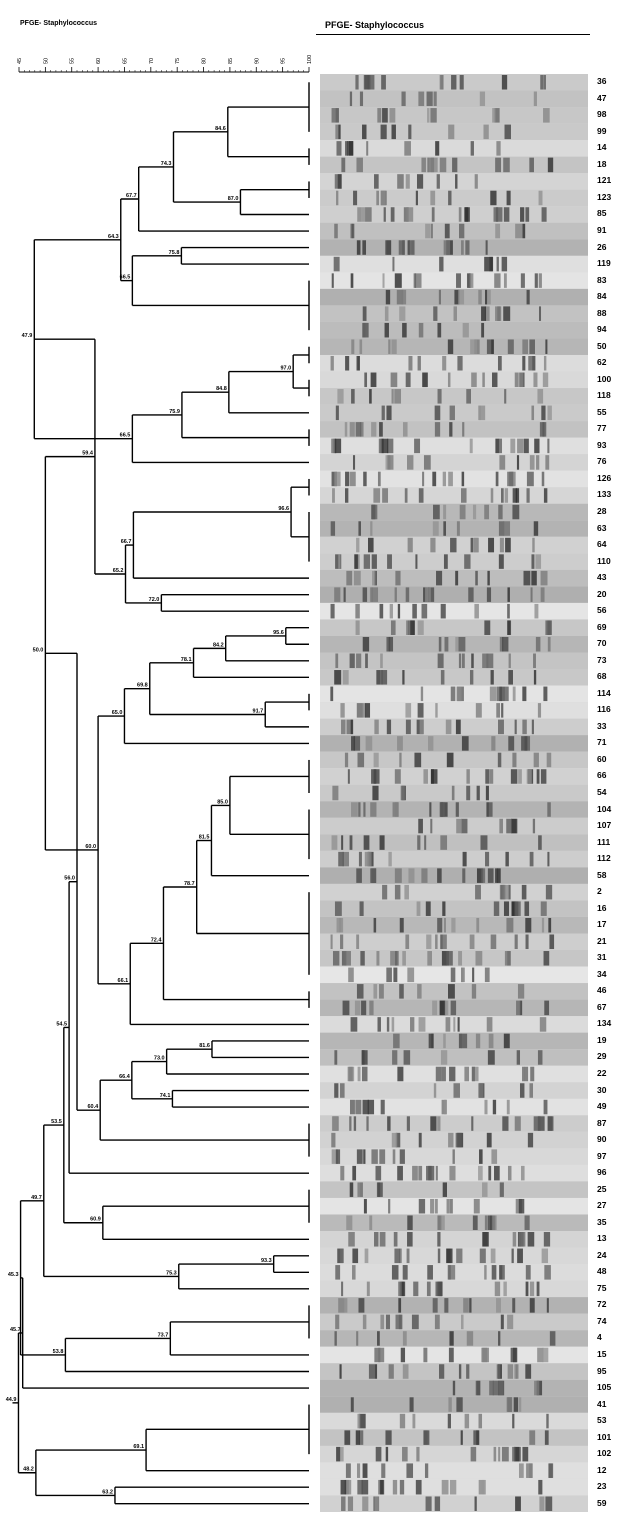  I want to click on lane-label: 105, so click(604, 1387).